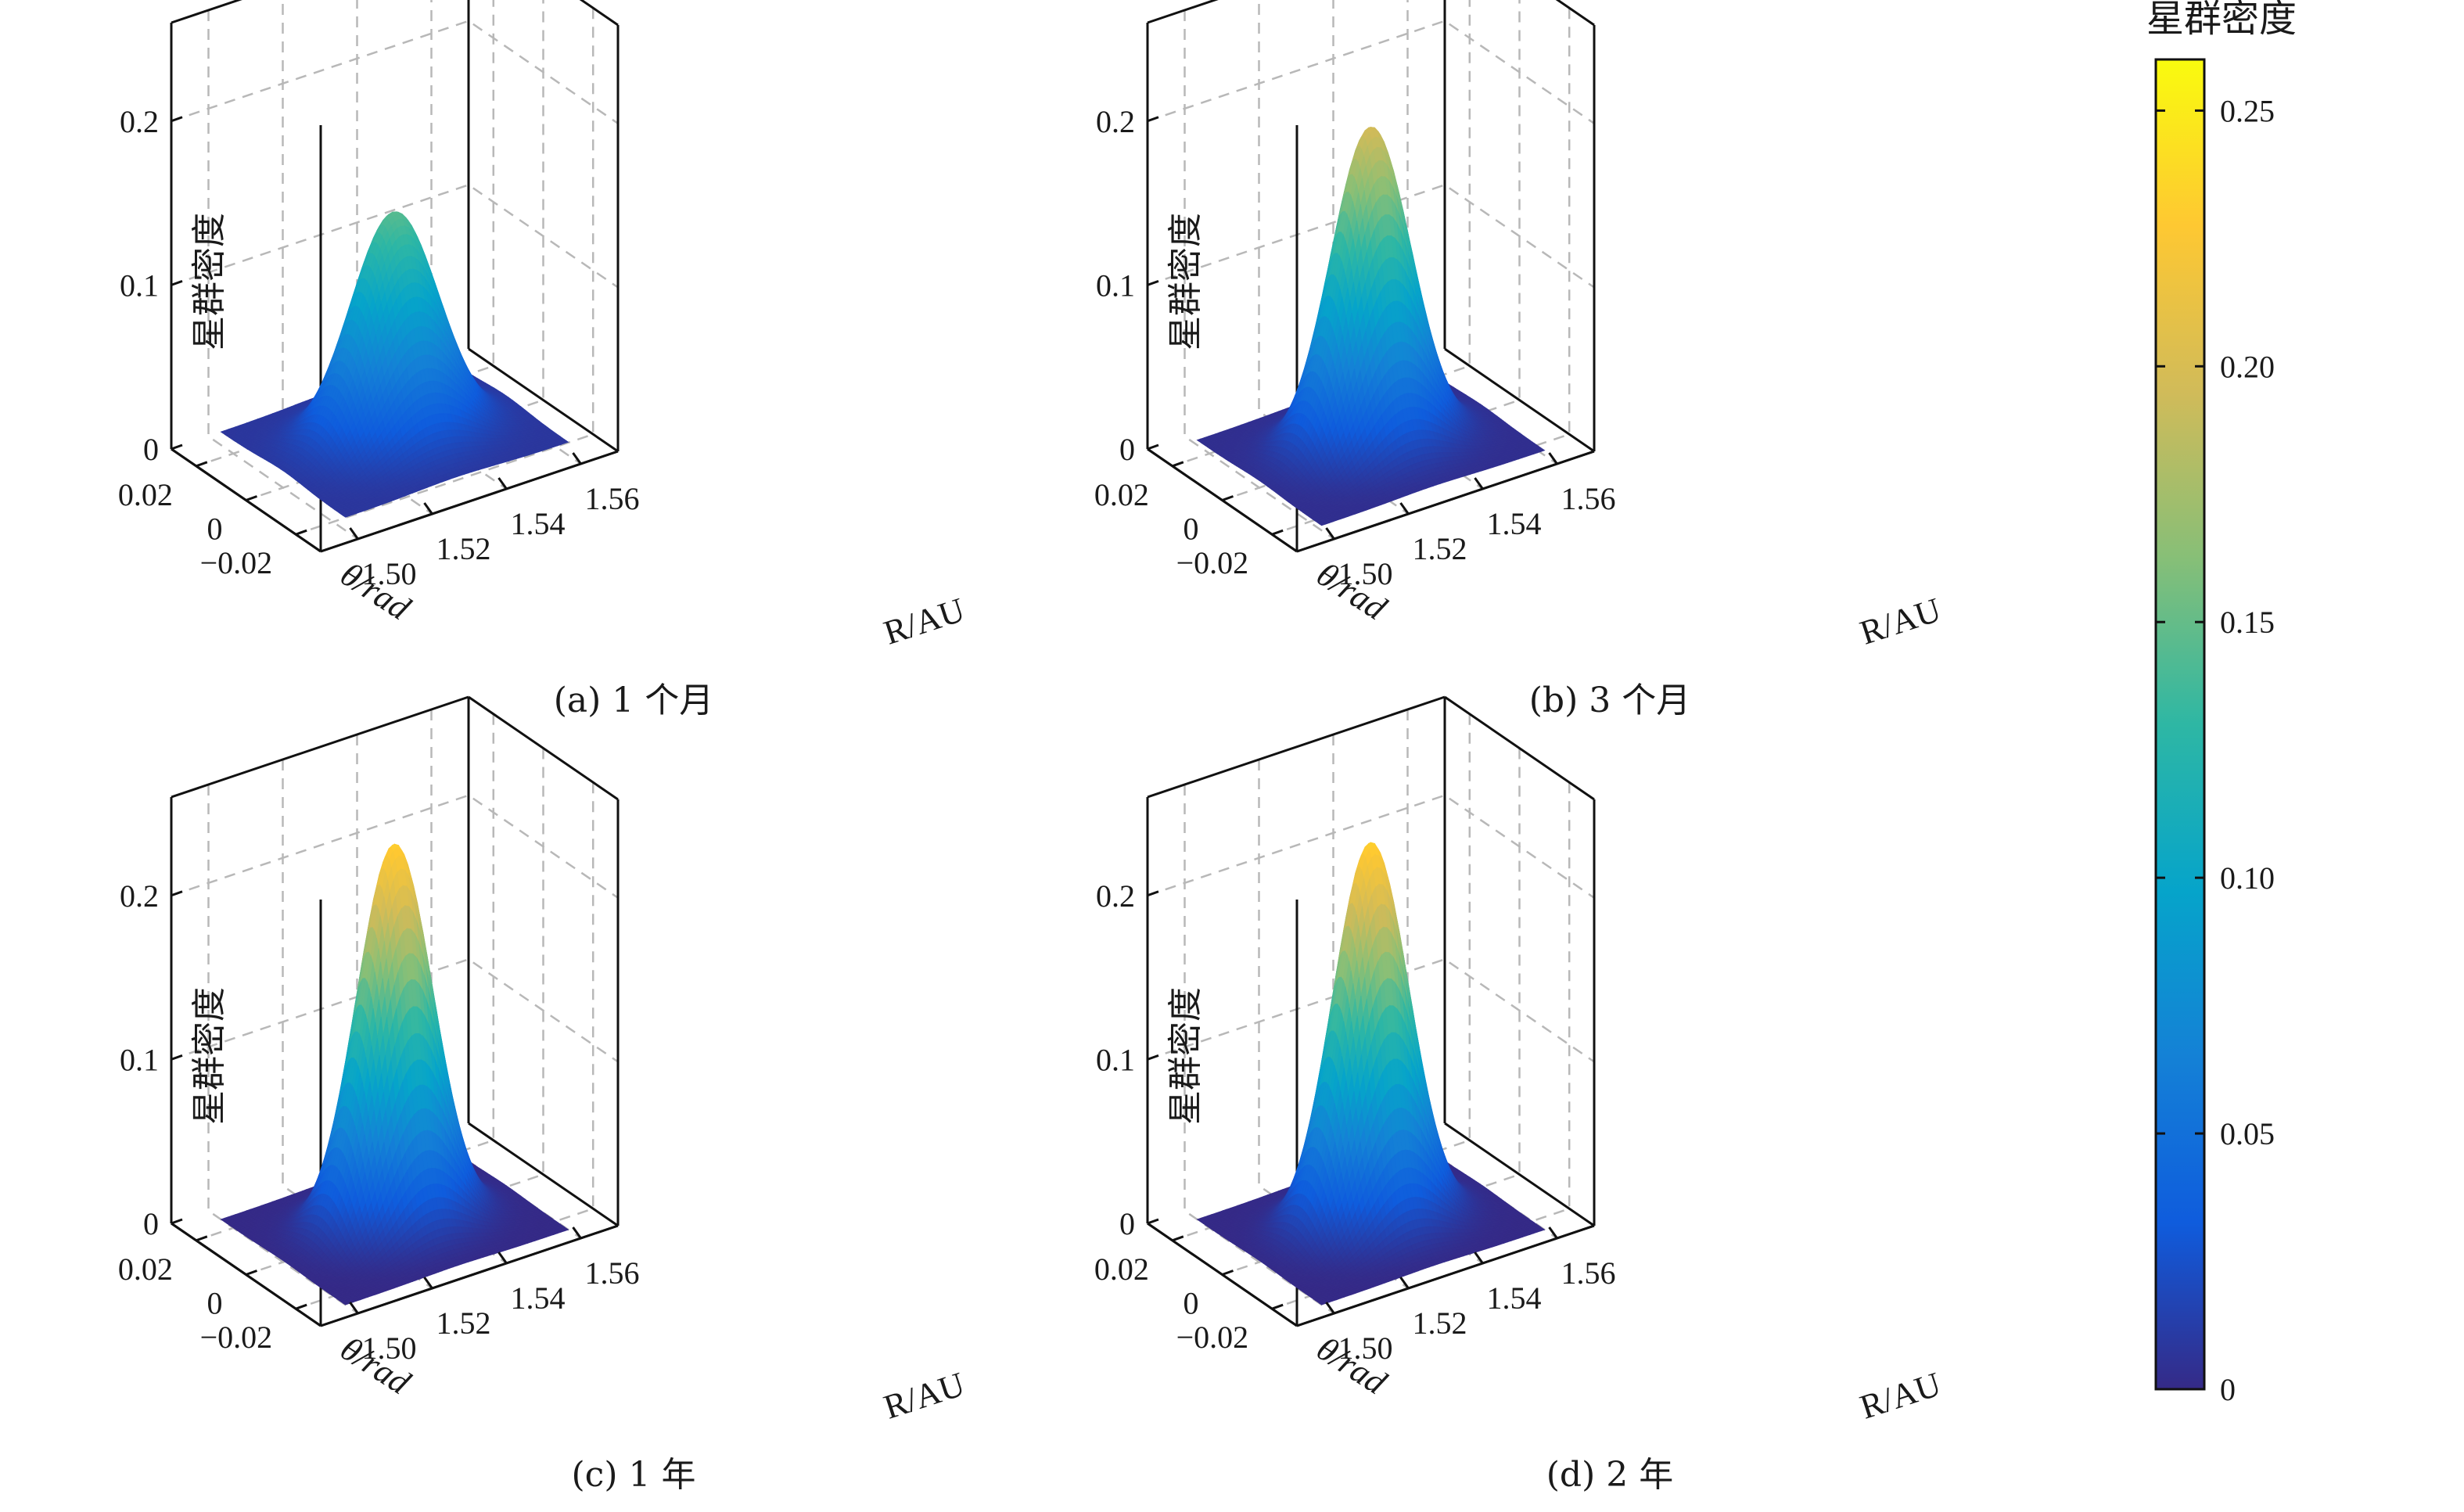 This screenshot has height=1512, width=2464. I want to click on r-tick-label: 1.56, so click(612, 498).